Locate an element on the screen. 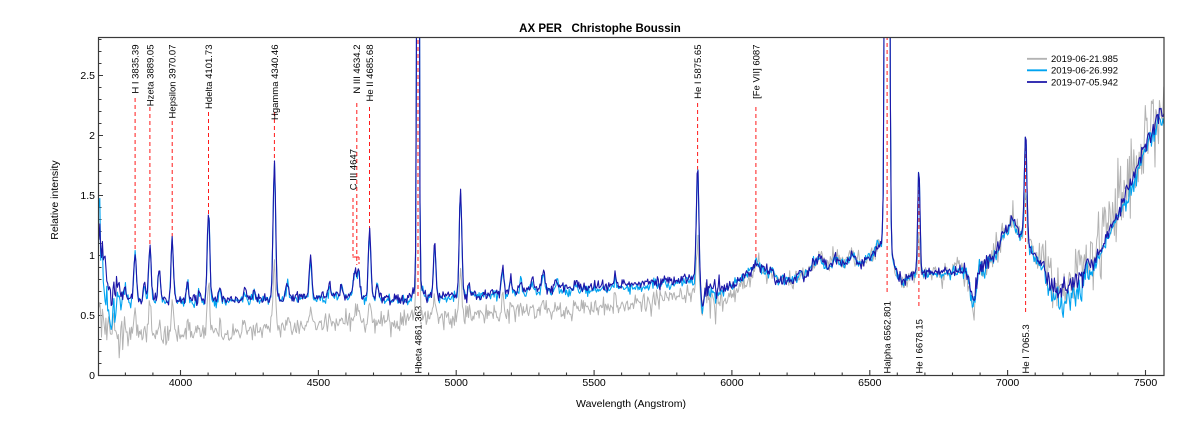 The height and width of the screenshot is (434, 1200). svg-text: 7500 is located at coordinates (1146, 383).